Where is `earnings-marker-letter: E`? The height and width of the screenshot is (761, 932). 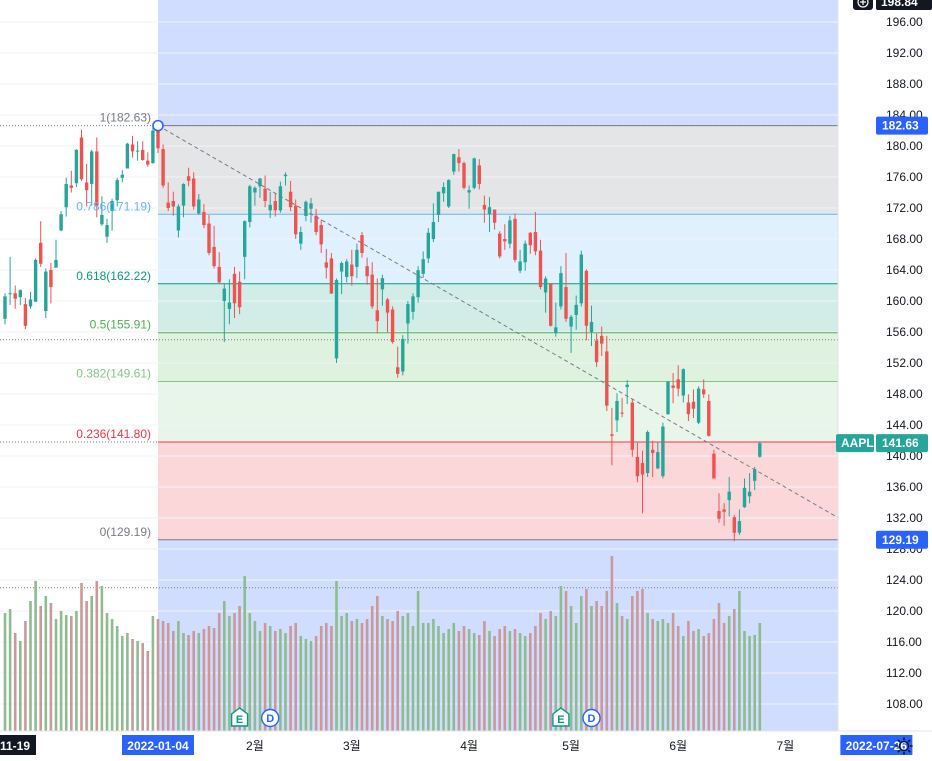
earnings-marker-letter: E is located at coordinates (239, 720).